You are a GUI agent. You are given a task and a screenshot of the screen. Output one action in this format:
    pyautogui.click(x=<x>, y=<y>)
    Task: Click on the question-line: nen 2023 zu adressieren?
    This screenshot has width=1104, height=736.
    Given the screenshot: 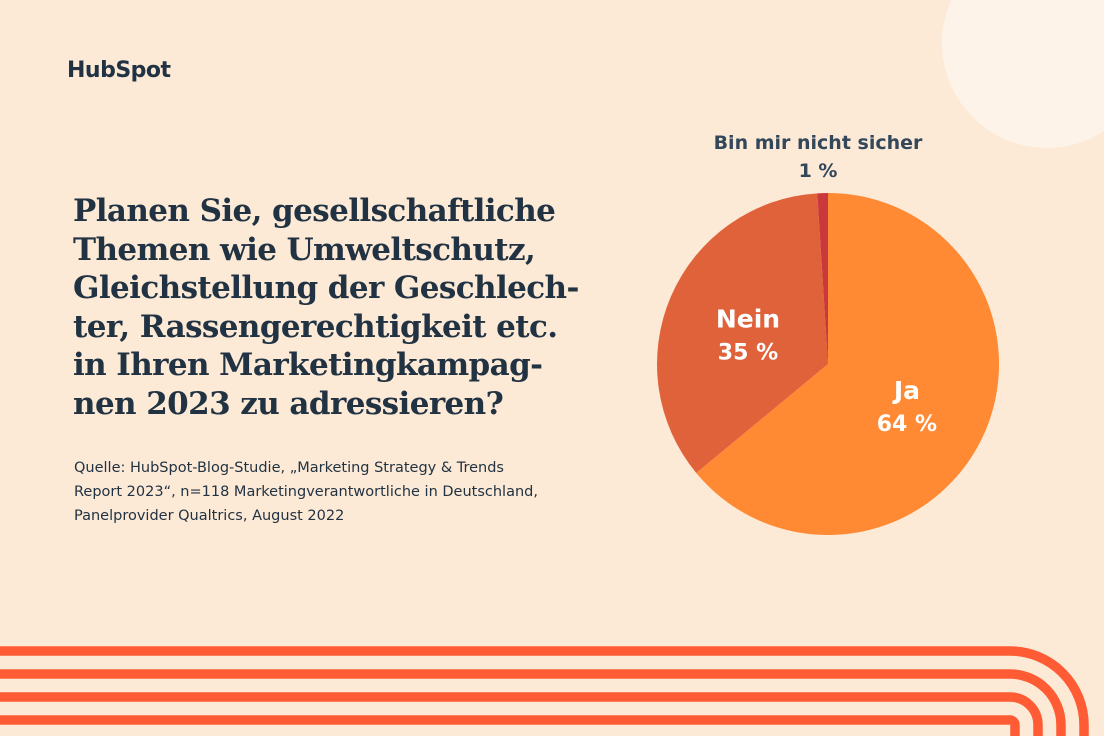 What is the action you would take?
    pyautogui.click(x=288, y=403)
    